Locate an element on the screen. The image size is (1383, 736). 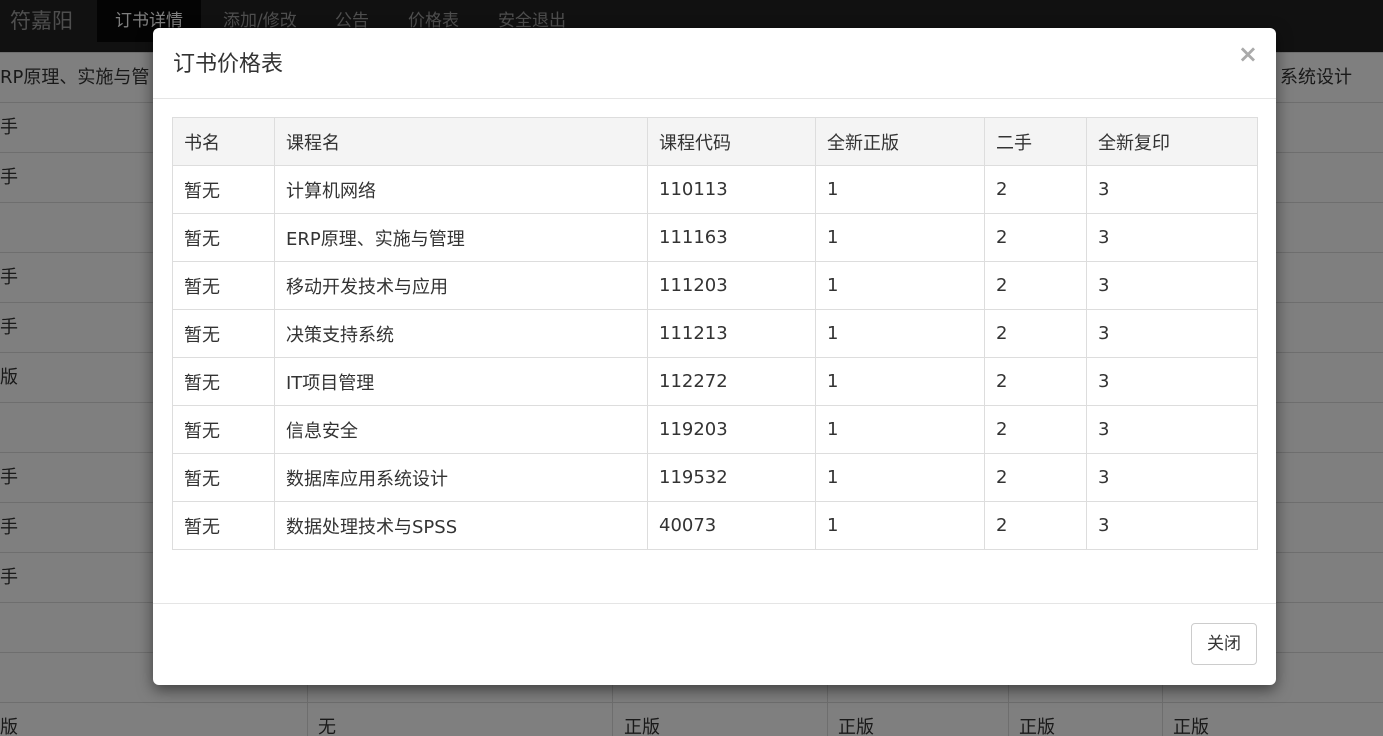
header-row: 书名 课程名 课程代码 全新正版 二手 全新复印 is located at coordinates (715, 141).